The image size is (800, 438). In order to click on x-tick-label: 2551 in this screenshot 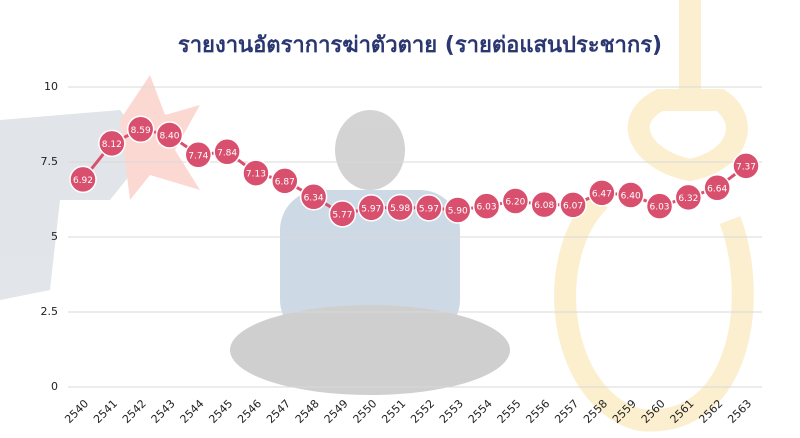, I will do `click(393, 411)`.